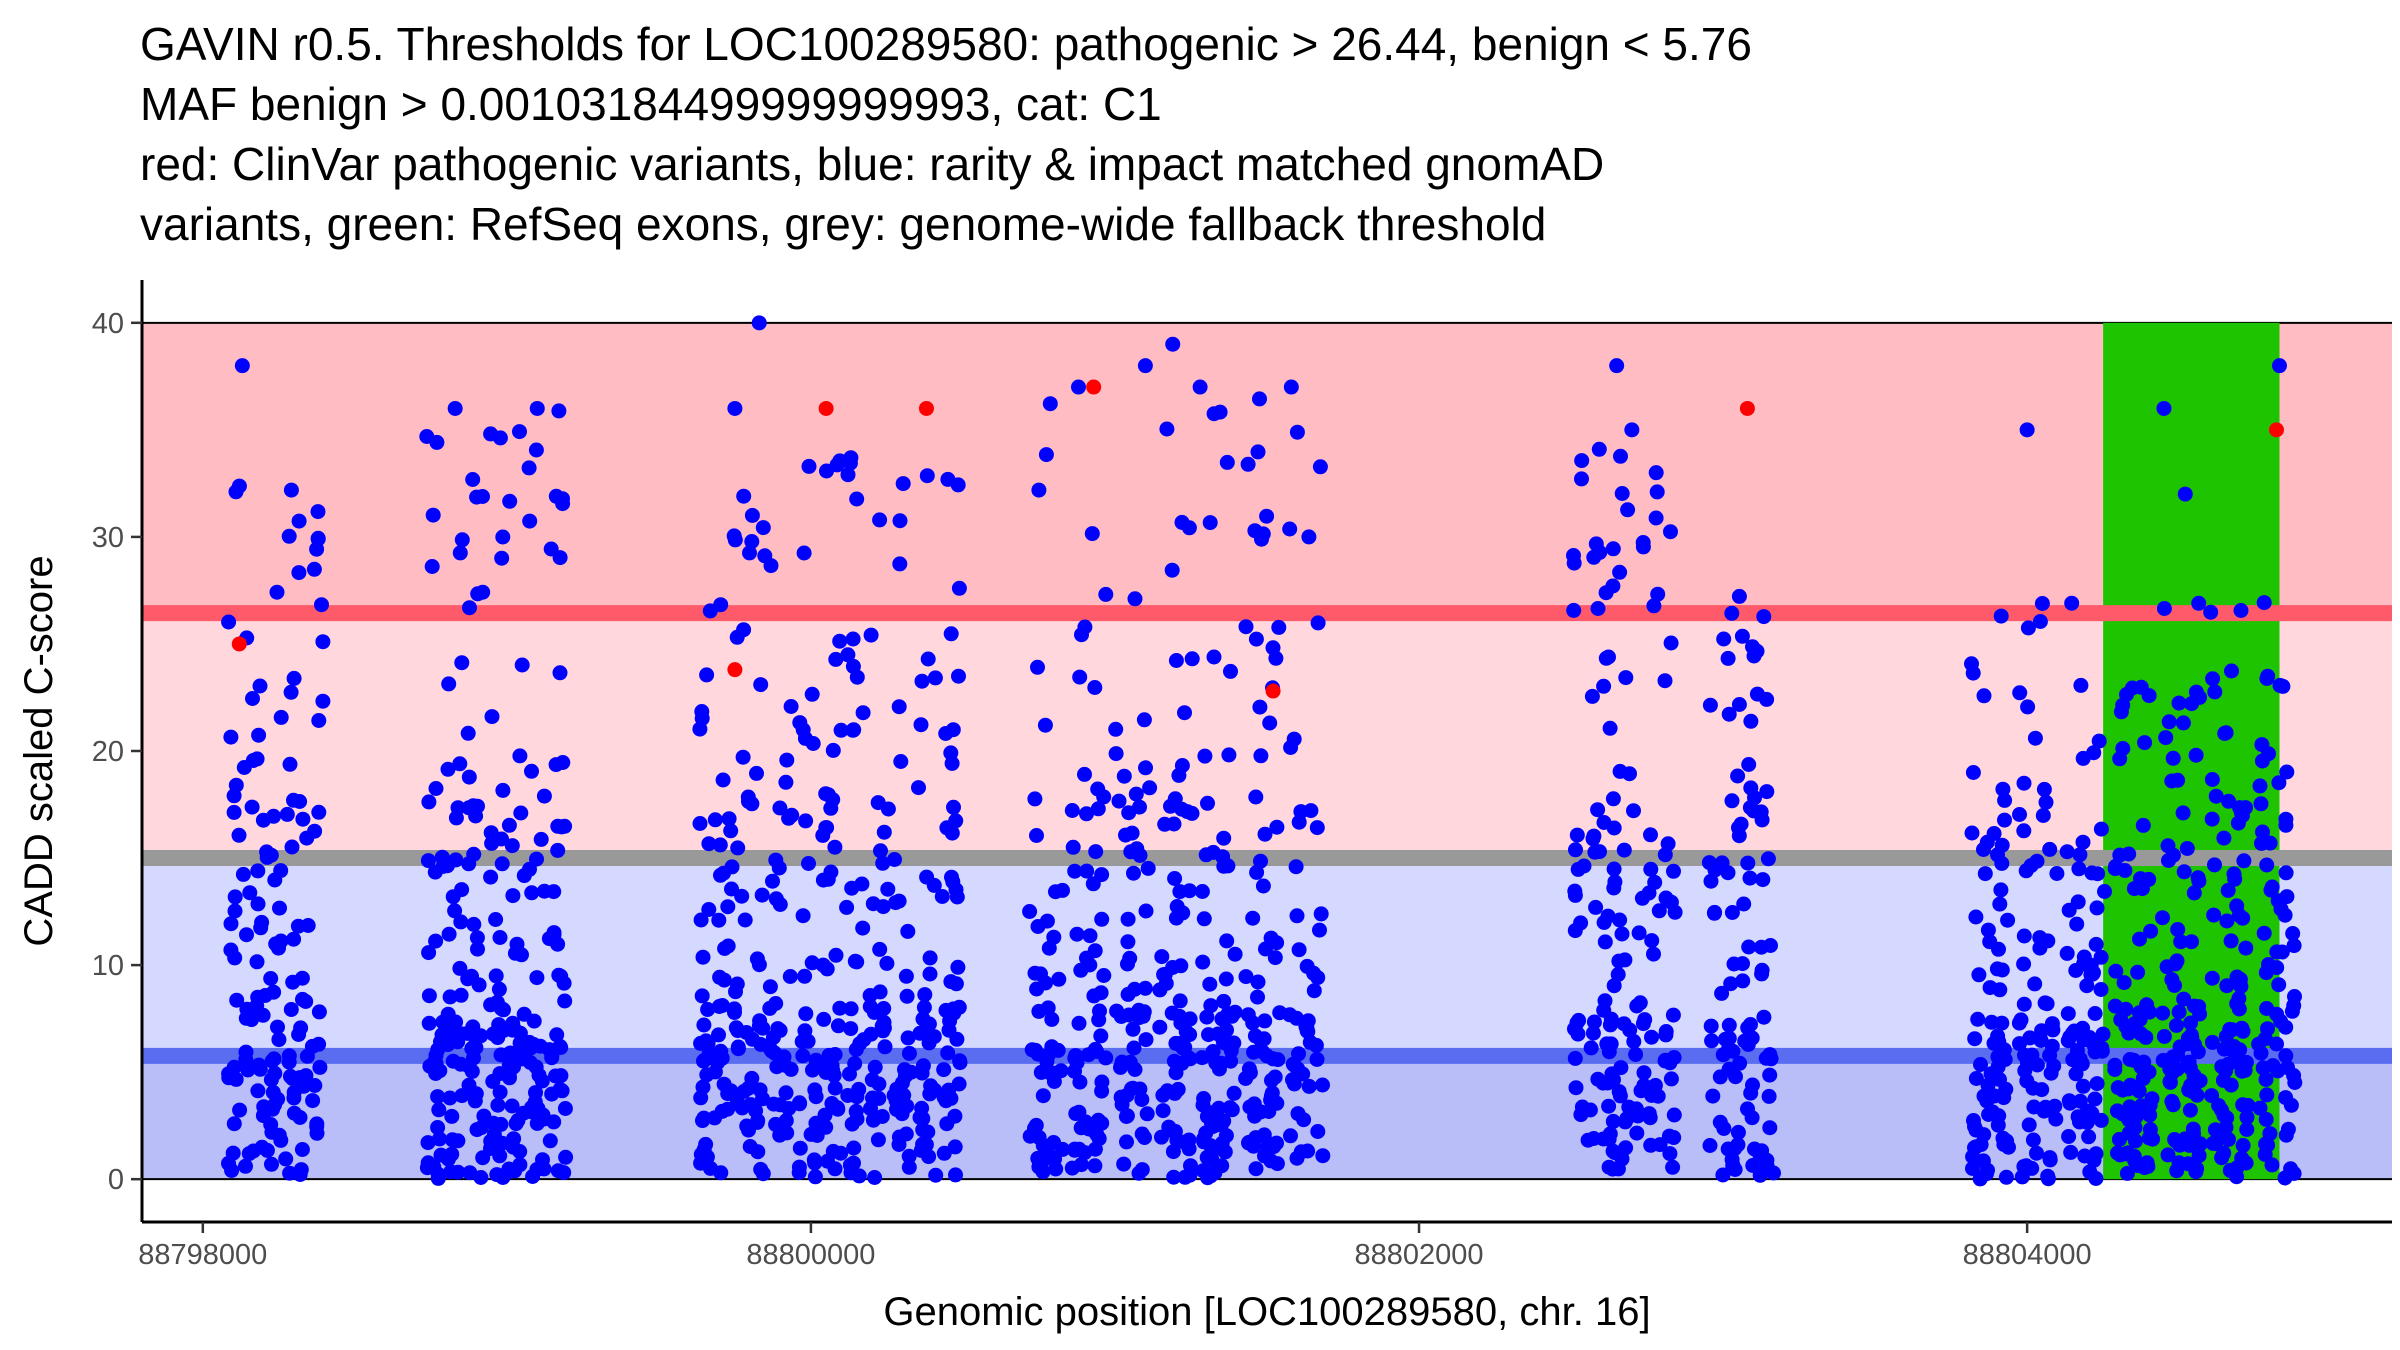  I want to click on x-axis-ticks: 88798000 88800000 88802000 88804000, so click(1115, 1246).